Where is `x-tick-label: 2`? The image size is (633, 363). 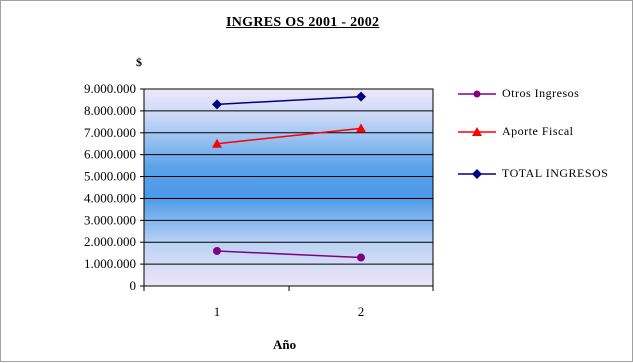 x-tick-label: 2 is located at coordinates (361, 311).